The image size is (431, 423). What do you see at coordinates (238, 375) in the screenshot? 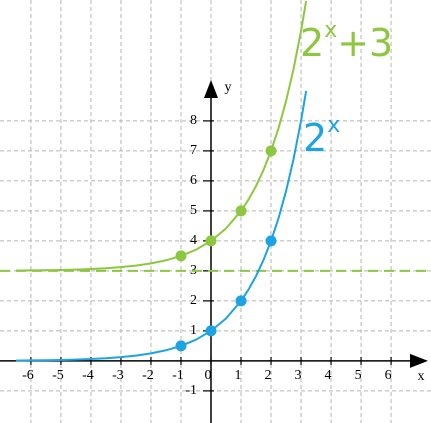
I see `x-tick-label: 1` at bounding box center [238, 375].